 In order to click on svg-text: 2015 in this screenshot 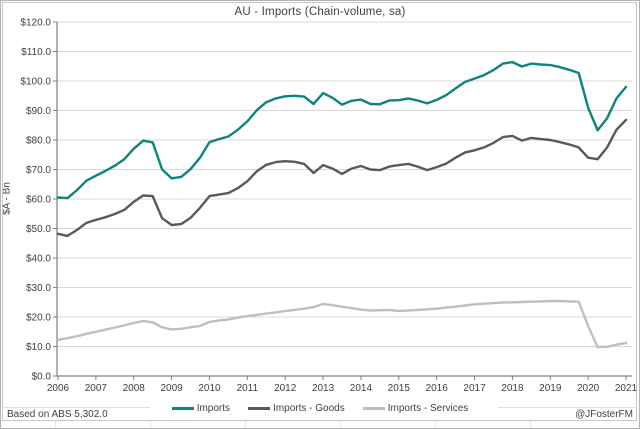, I will do `click(399, 388)`.